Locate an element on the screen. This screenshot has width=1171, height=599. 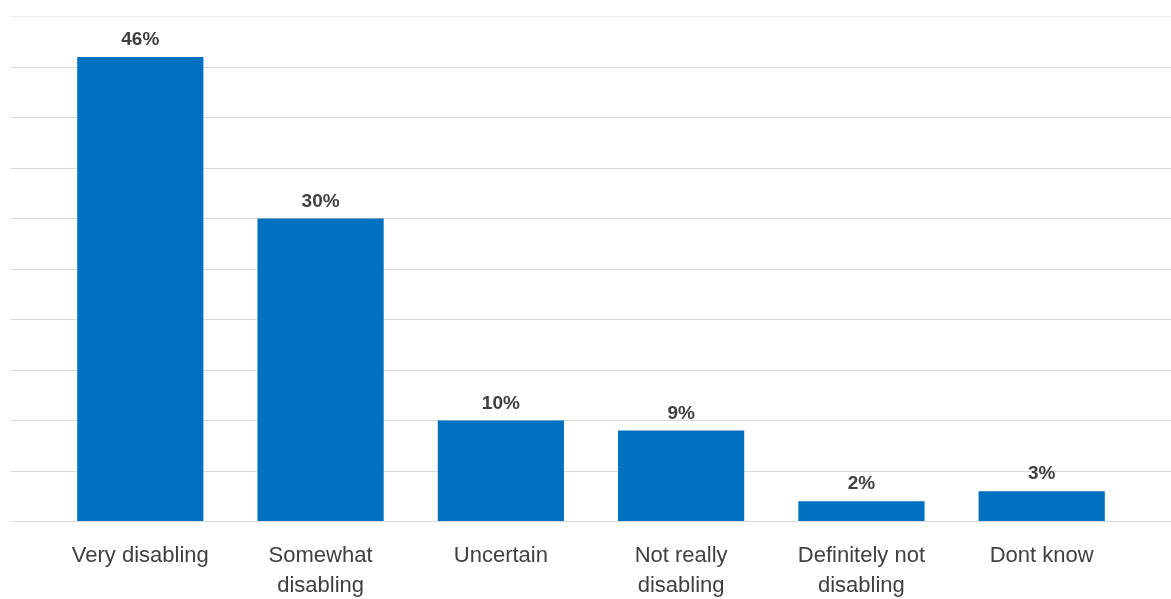
x-tick-label: Uncertain is located at coordinates (500, 554).